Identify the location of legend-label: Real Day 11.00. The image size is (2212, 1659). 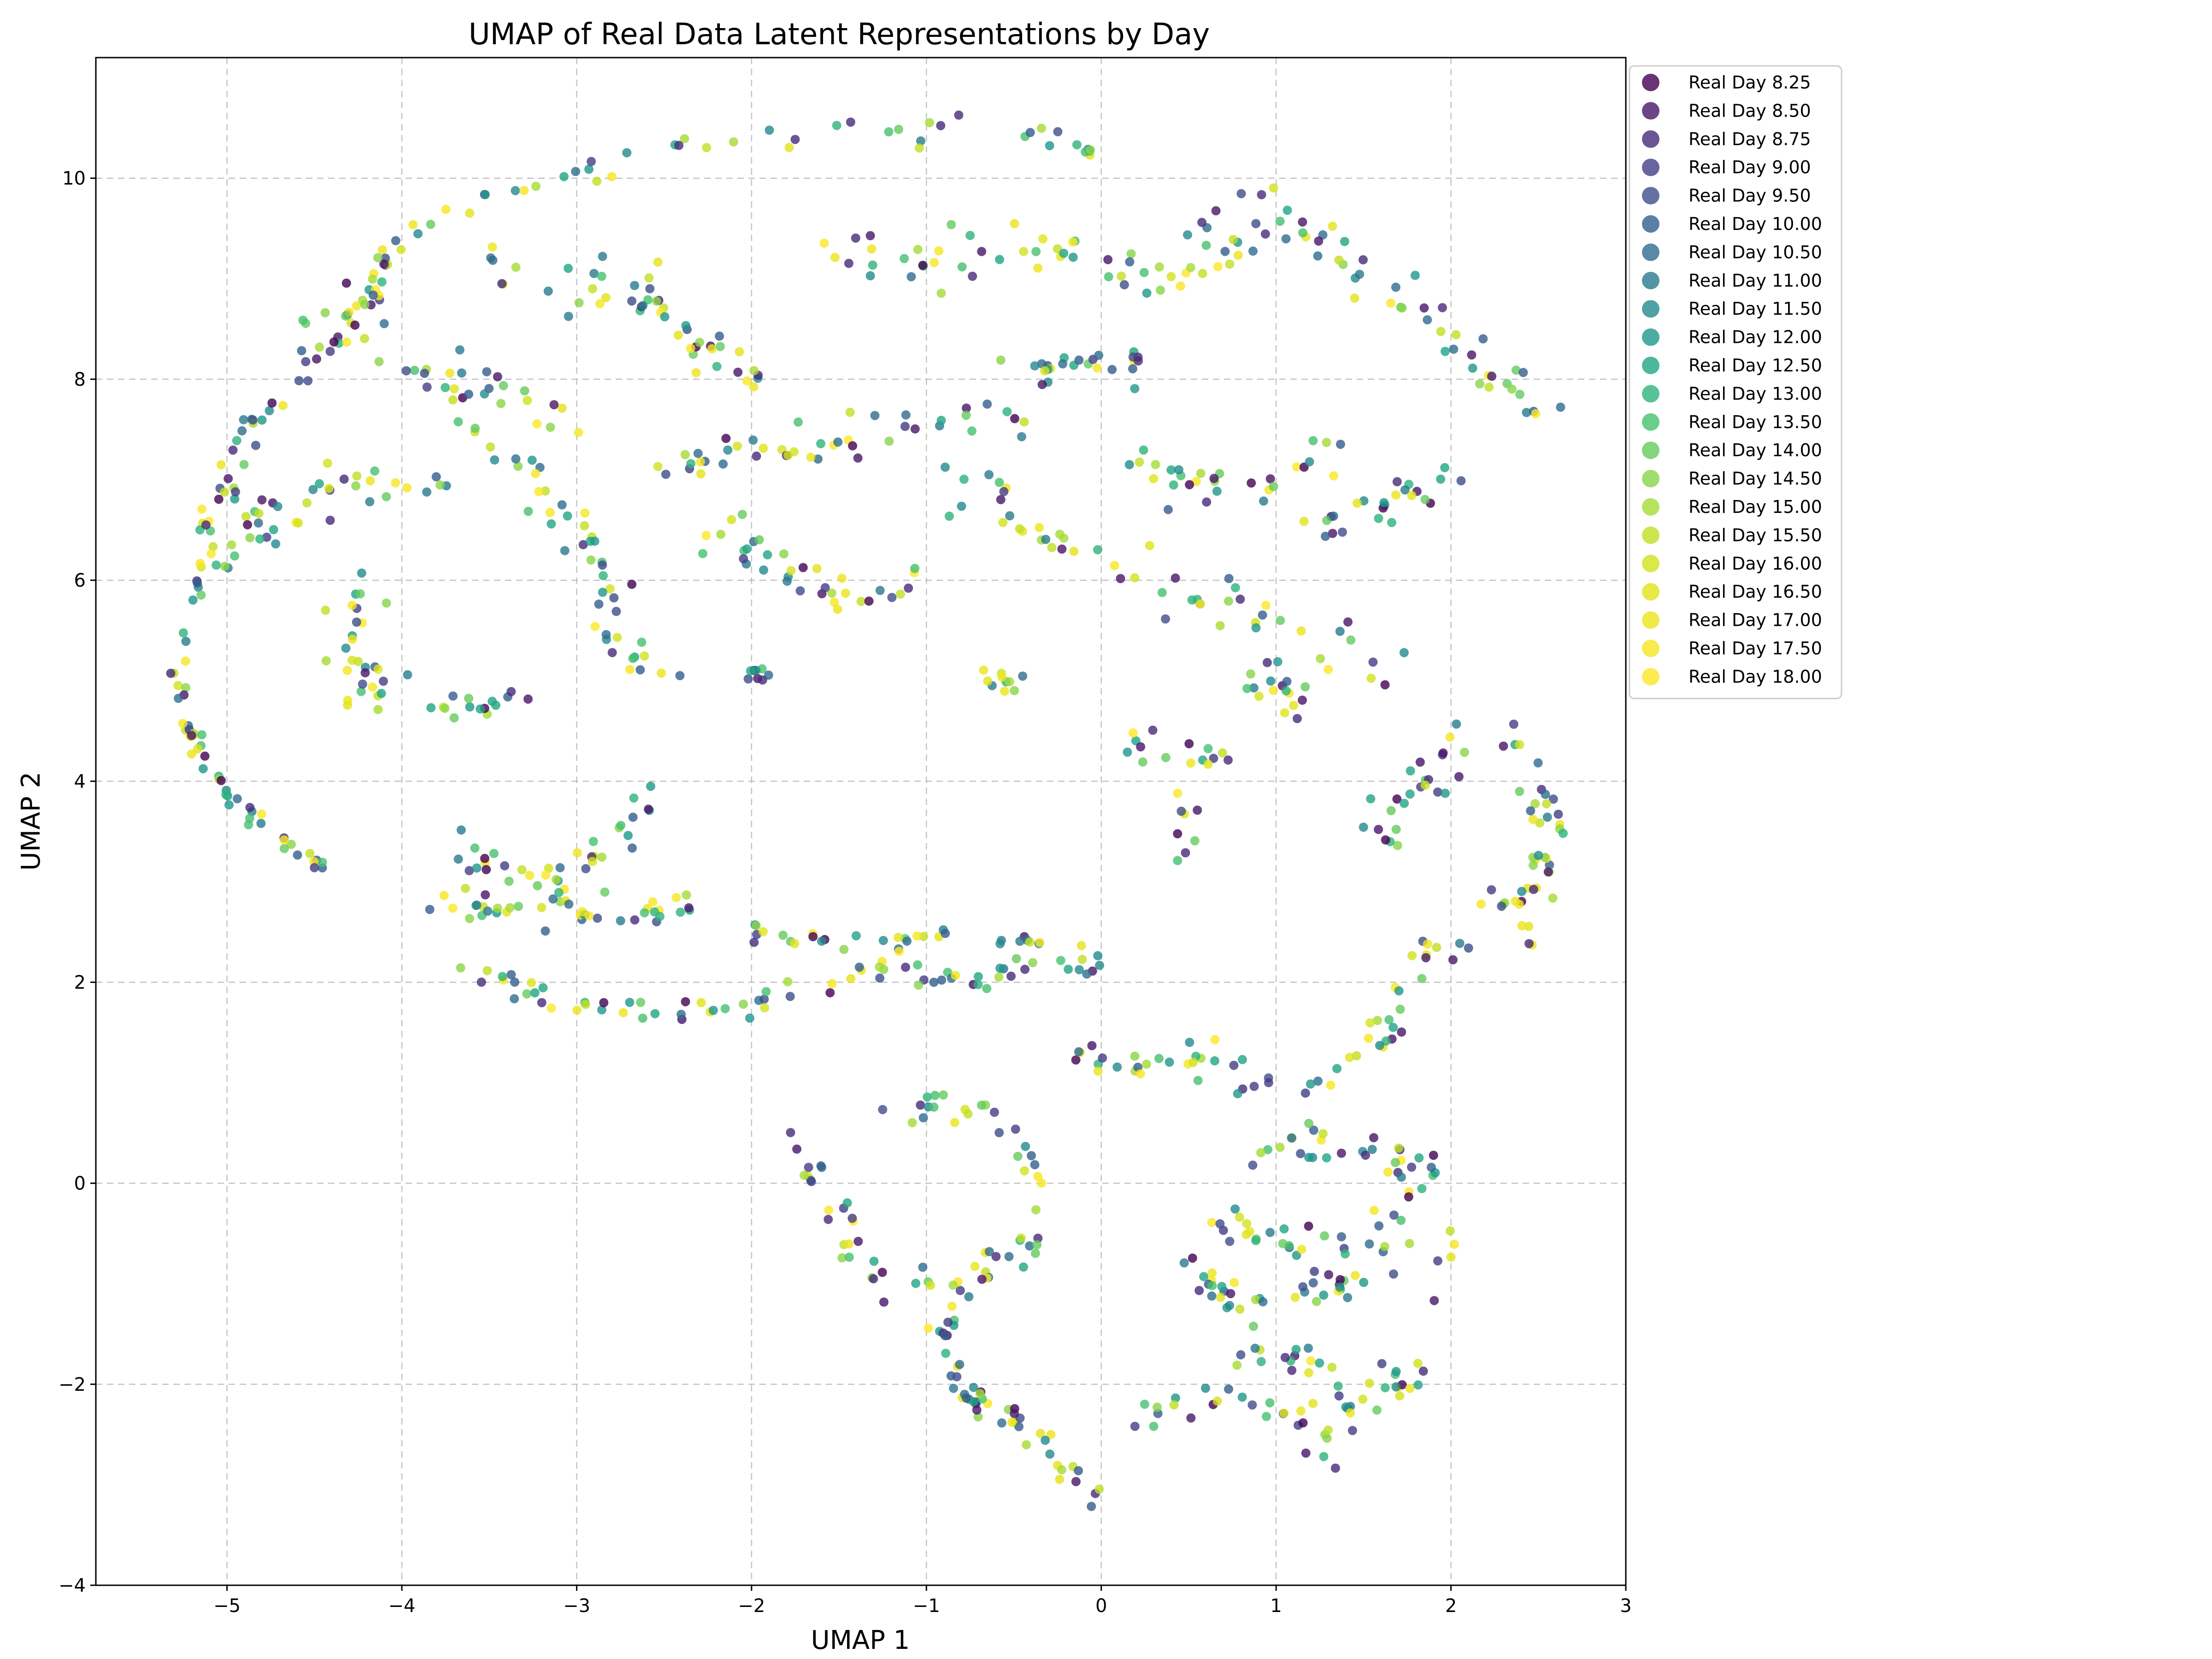
(1755, 281).